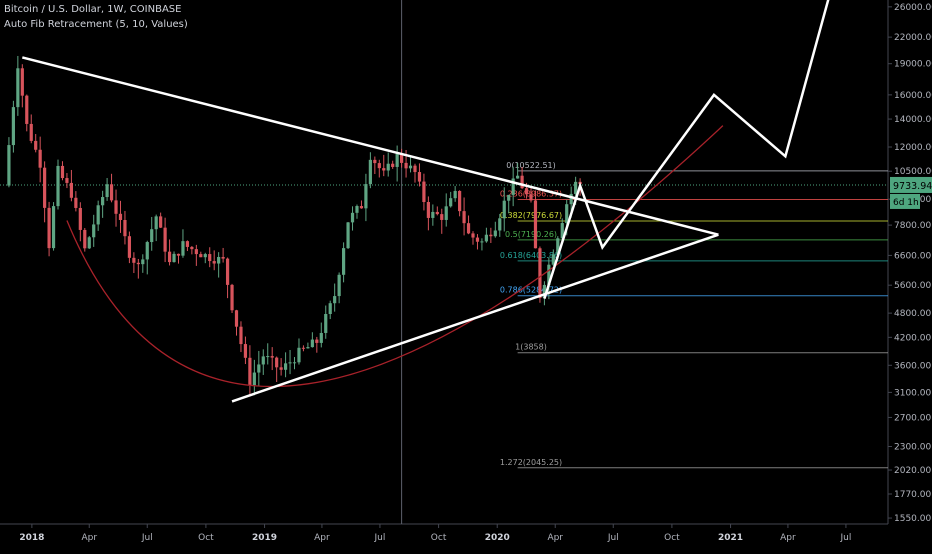 Image resolution: width=932 pixels, height=554 pixels. Describe the element at coordinates (913, 172) in the screenshot. I see `y-tick-label: 10500.00` at that location.